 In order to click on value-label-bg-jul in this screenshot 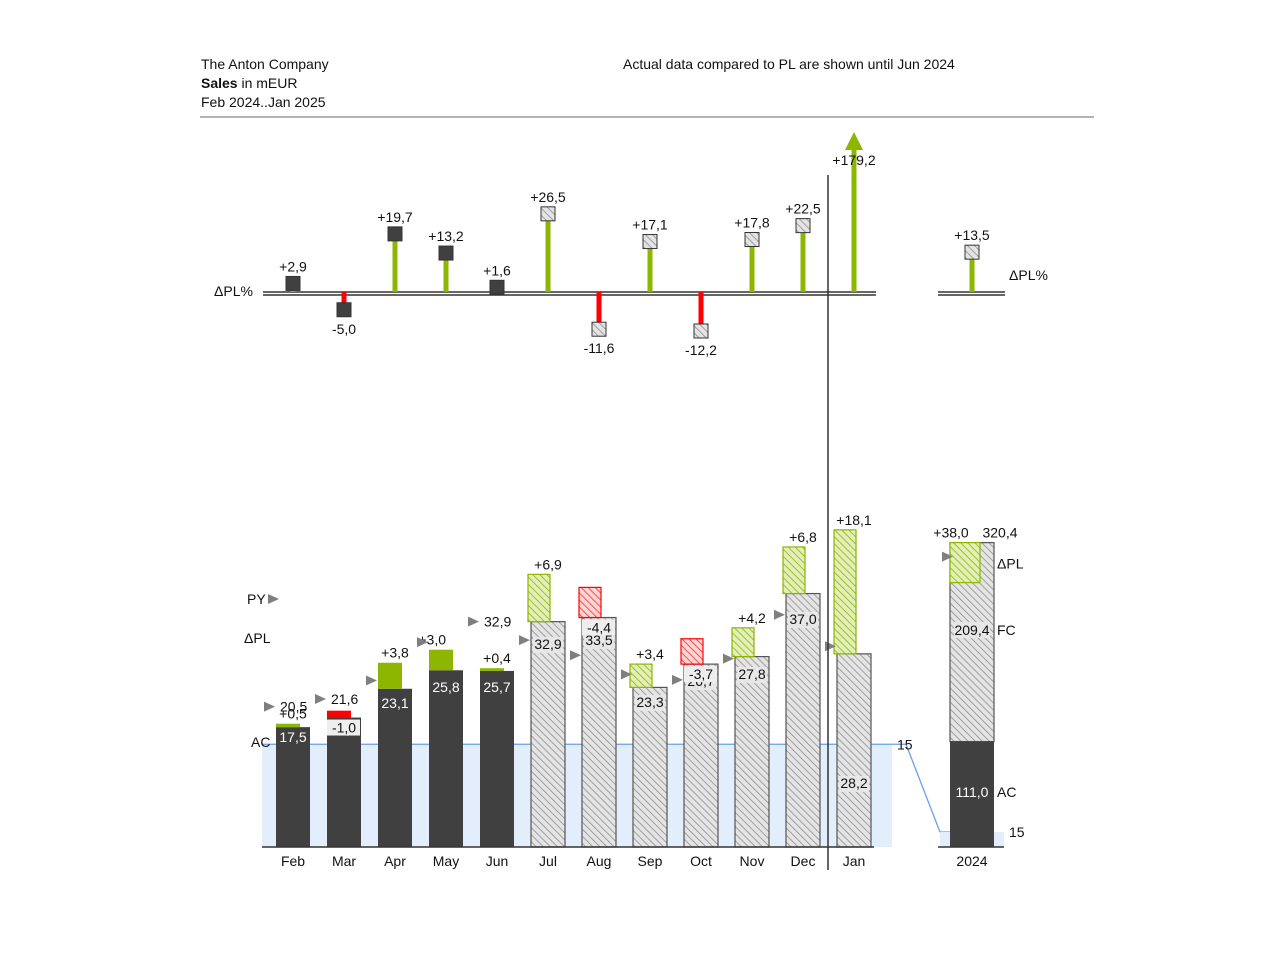, I will do `click(548, 645)`.